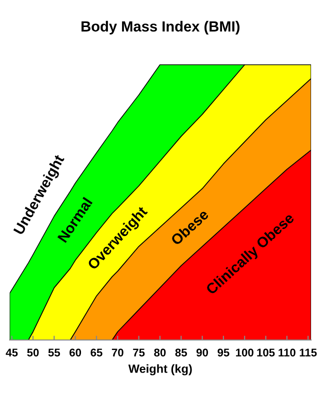  I want to click on chart-title: Body Mass Index (BMI), so click(161, 27).